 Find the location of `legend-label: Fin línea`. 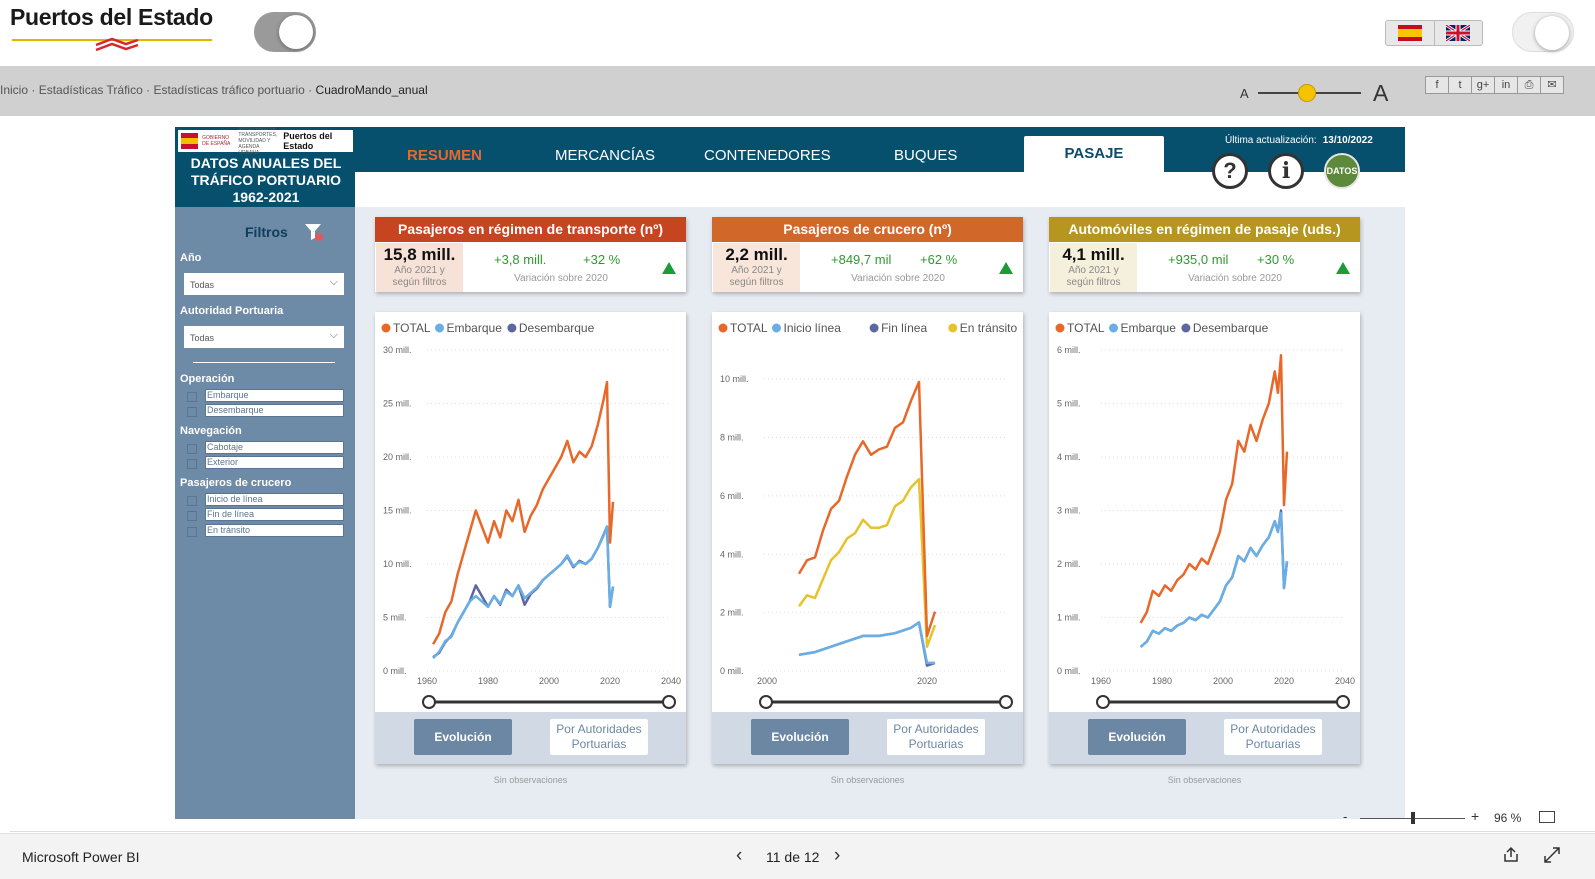

legend-label: Fin línea is located at coordinates (904, 328).